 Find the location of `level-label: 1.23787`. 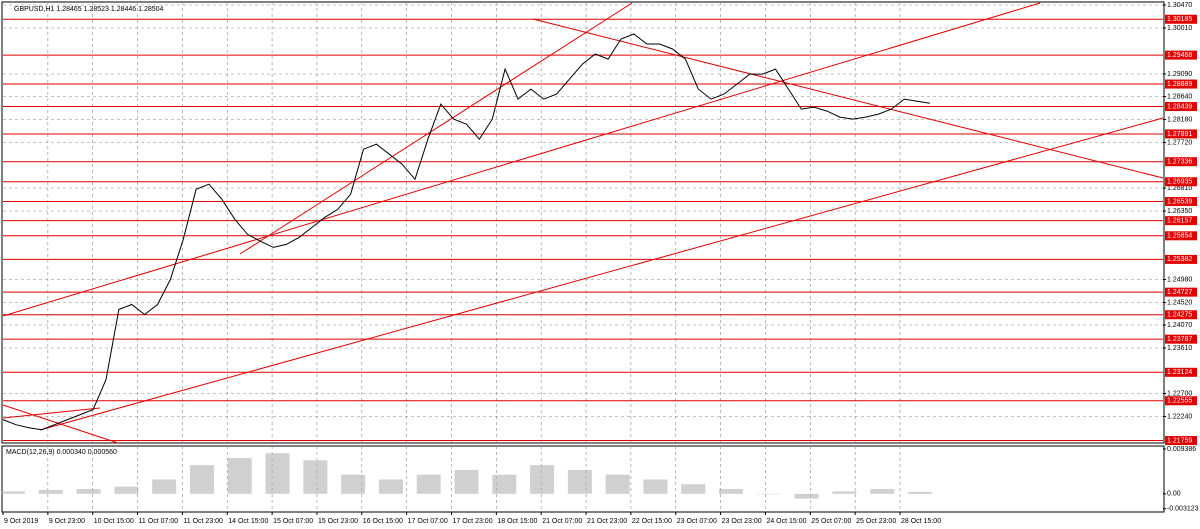

level-label: 1.23787 is located at coordinates (1179, 339).